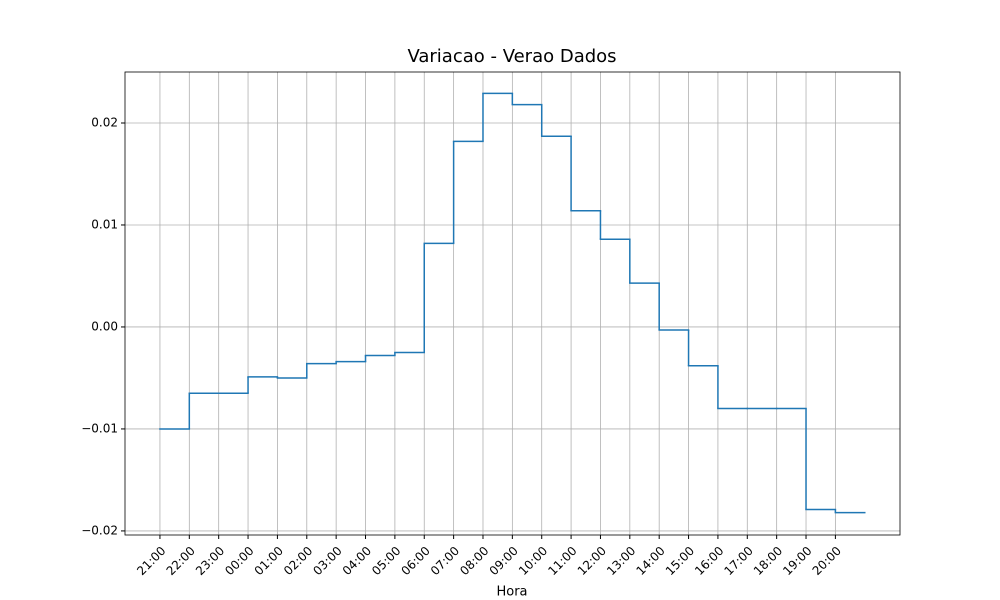  What do you see at coordinates (104, 122) in the screenshot?
I see `y-tick-label: 0.02` at bounding box center [104, 122].